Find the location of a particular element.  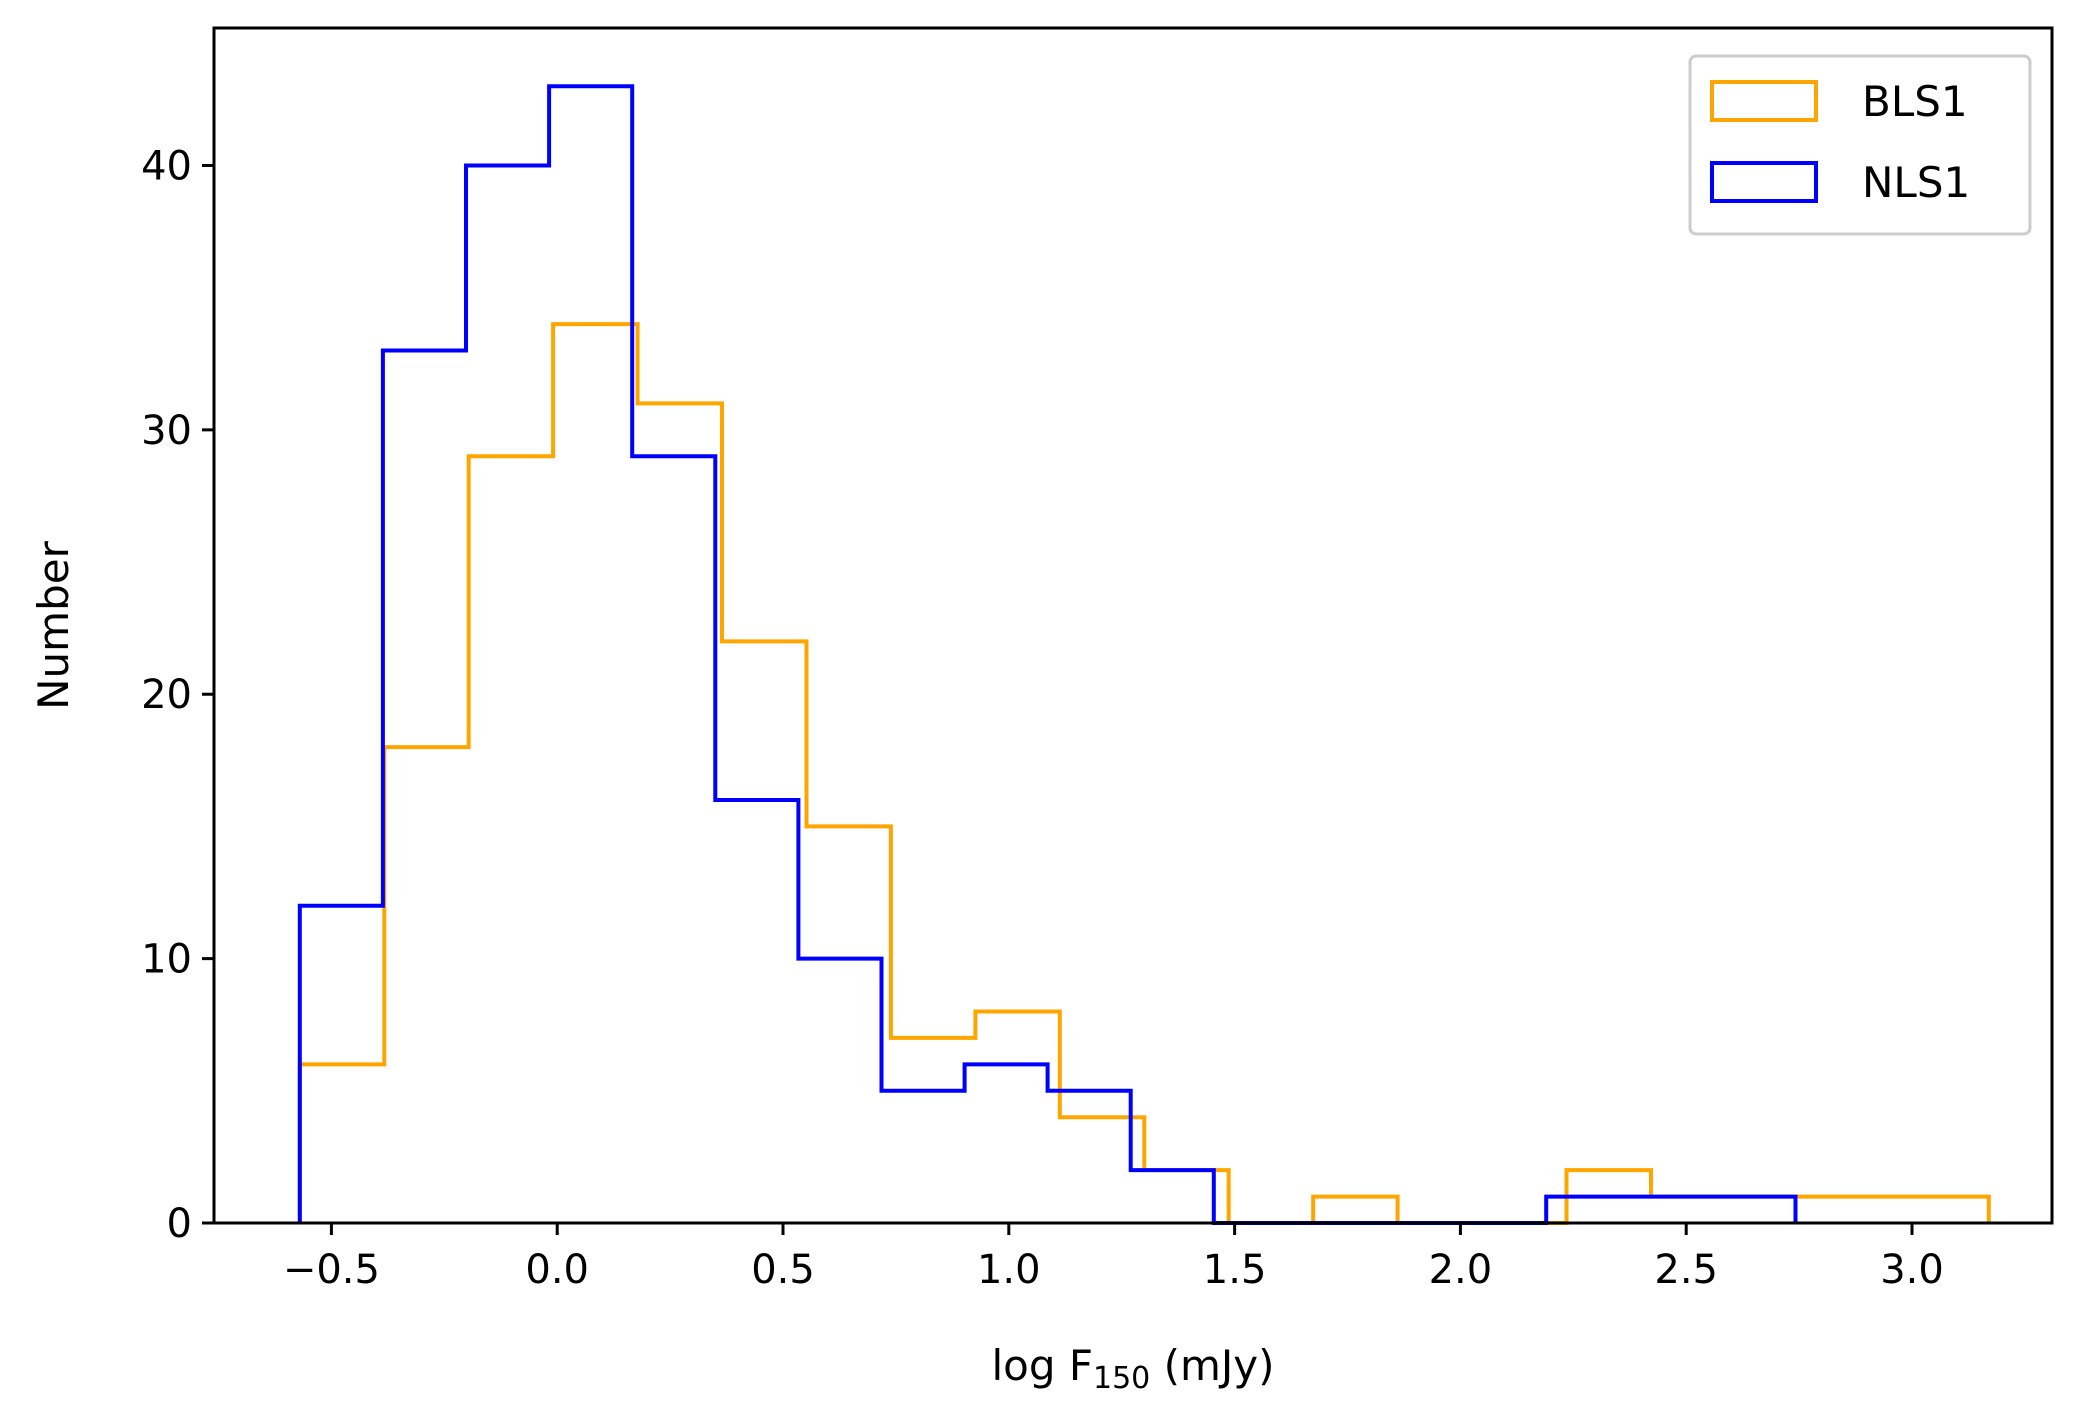

x-axis-label: log F150 (mJy) is located at coordinates (1132, 1368).